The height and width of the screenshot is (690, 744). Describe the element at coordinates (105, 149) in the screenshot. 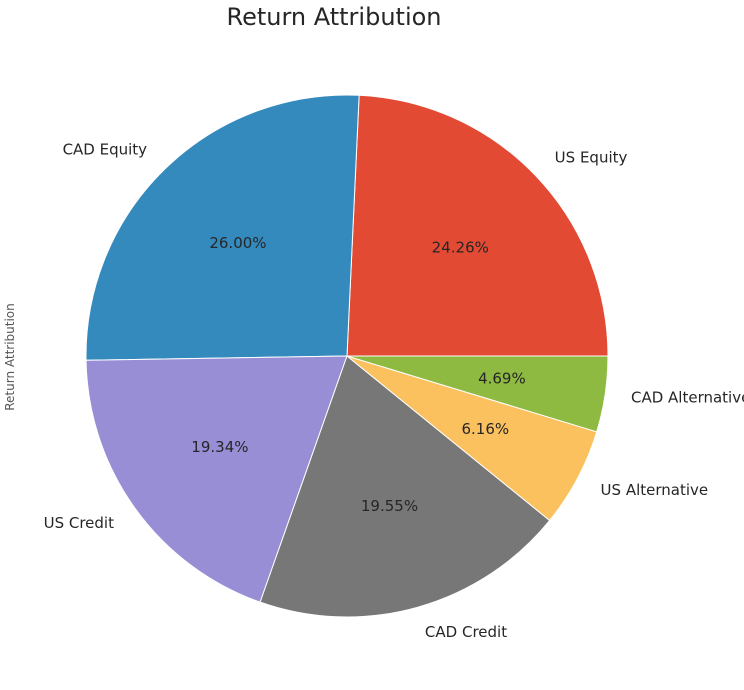

I see `slice-label-cad-equity: CAD Equity` at that location.